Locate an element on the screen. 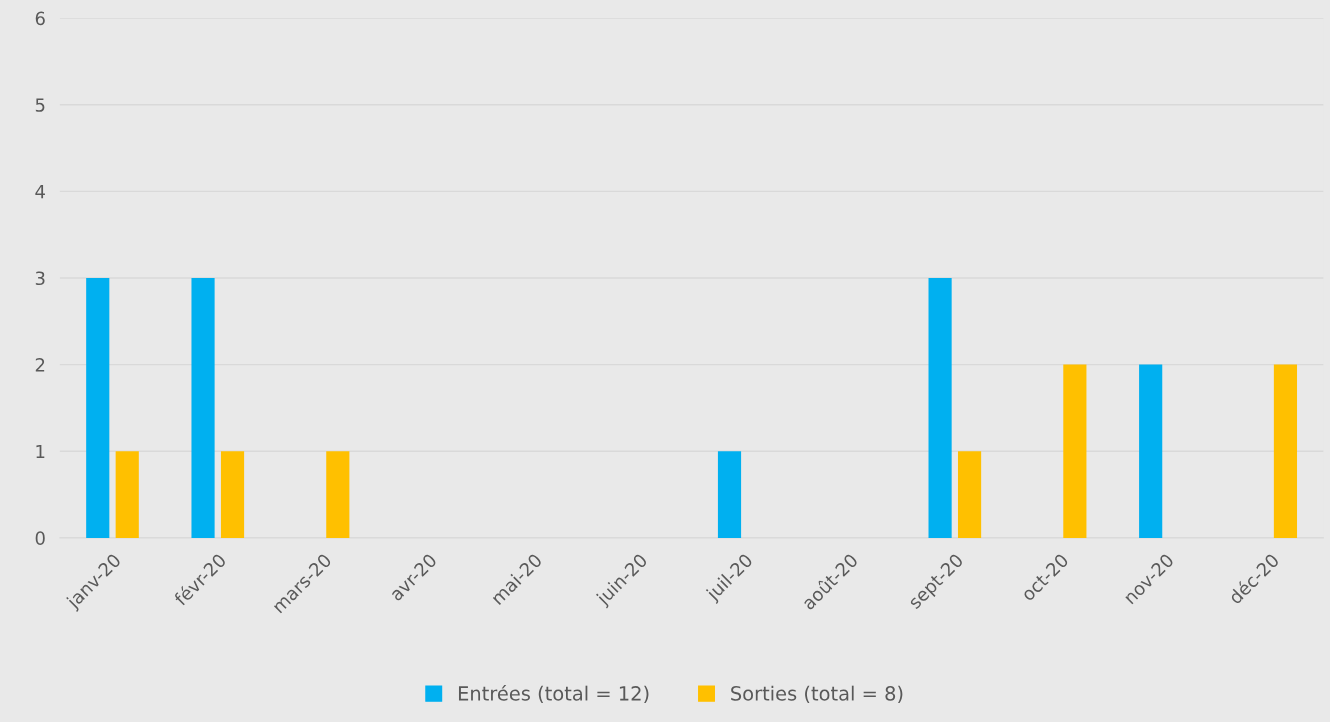 The width and height of the screenshot is (1330, 722). y-tick-label: 1 is located at coordinates (40, 451).